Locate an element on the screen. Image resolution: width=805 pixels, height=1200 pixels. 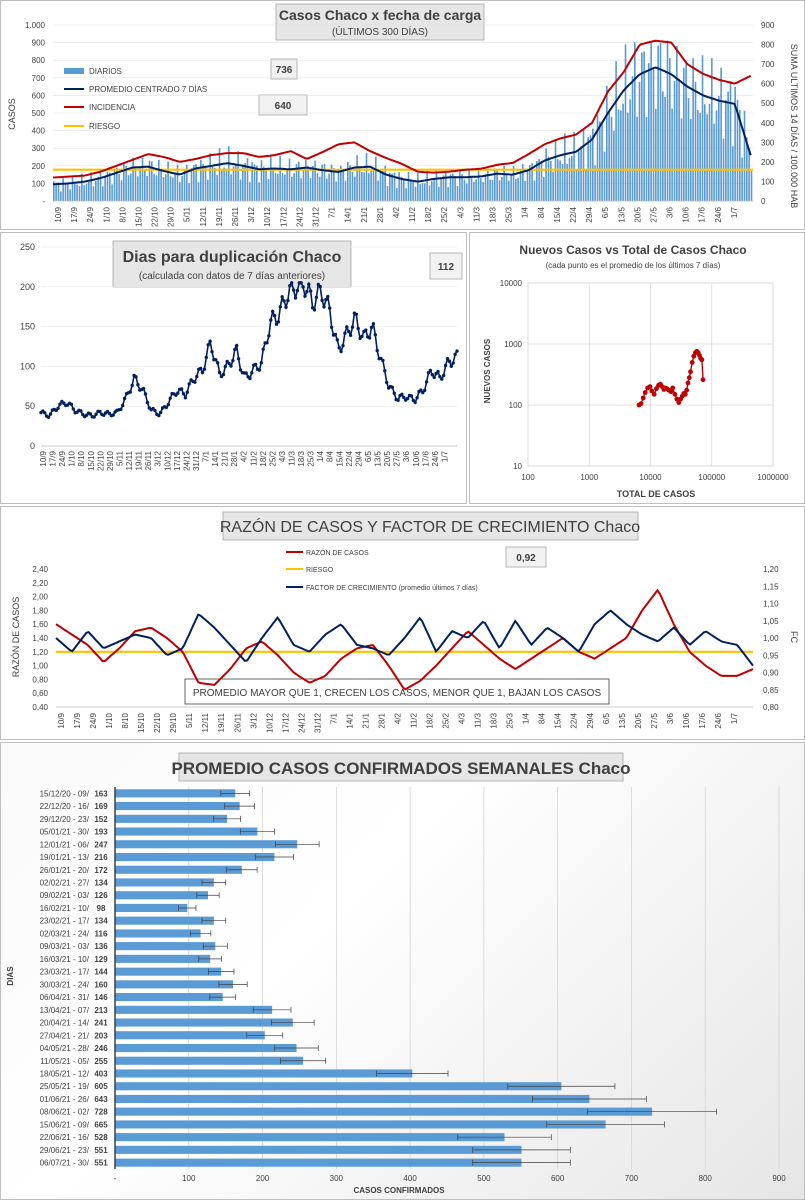
x-tick-label: 25/2 is located at coordinates (272, 458).